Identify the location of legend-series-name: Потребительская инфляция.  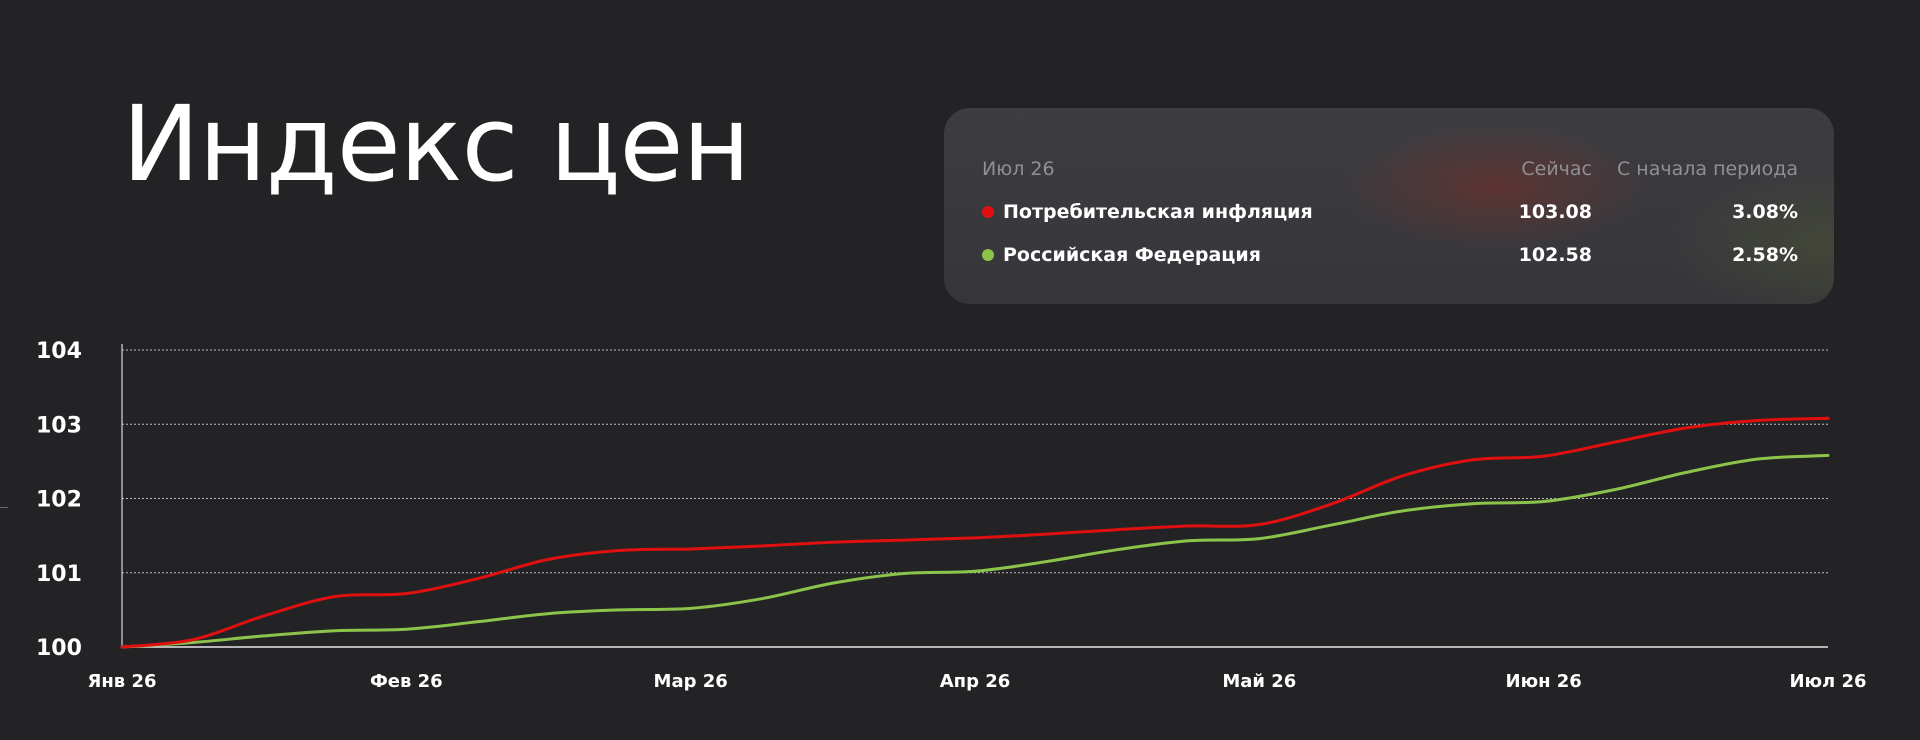
(1158, 212).